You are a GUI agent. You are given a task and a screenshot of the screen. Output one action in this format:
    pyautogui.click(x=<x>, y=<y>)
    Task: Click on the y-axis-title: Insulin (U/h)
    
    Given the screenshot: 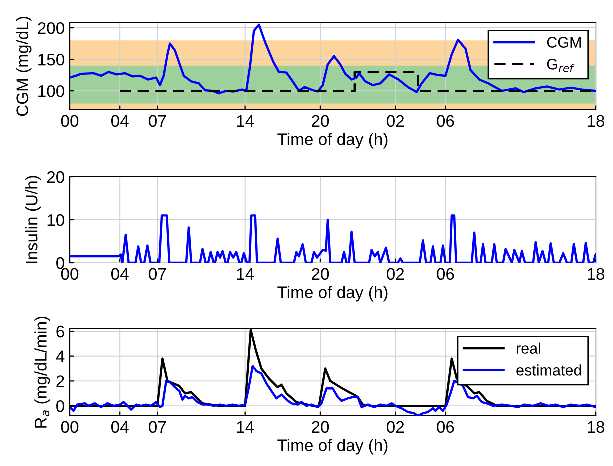 What is the action you would take?
    pyautogui.click(x=34, y=220)
    